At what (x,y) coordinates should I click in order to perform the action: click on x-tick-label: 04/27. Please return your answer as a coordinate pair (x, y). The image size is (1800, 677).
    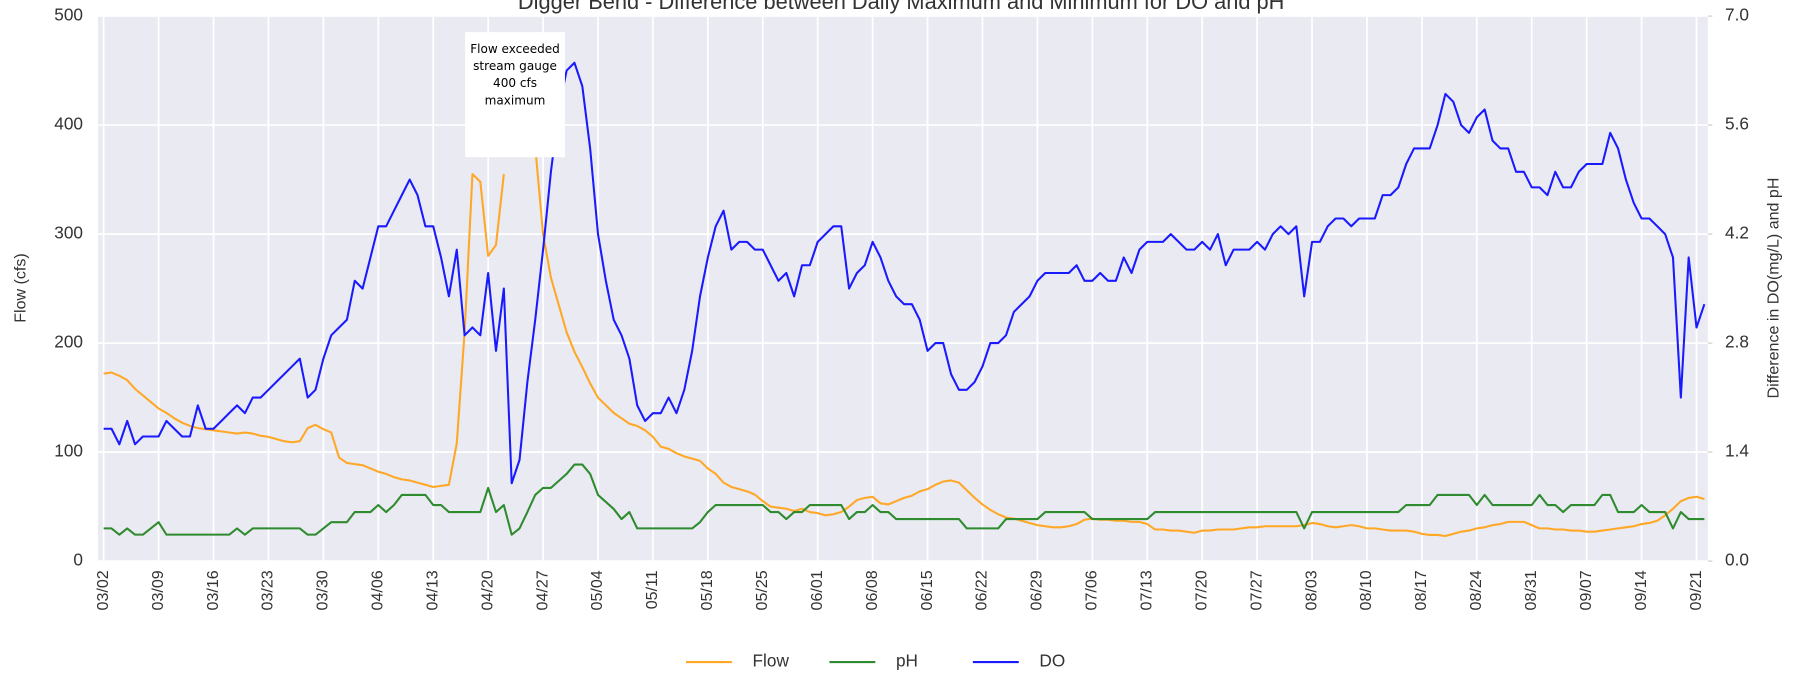
    Looking at the image, I should click on (542, 590).